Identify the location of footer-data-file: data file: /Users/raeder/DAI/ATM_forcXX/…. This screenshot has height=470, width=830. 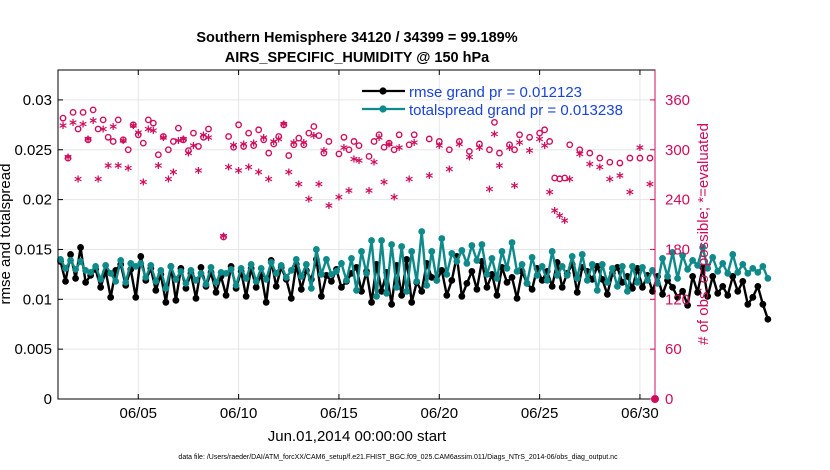
(398, 457).